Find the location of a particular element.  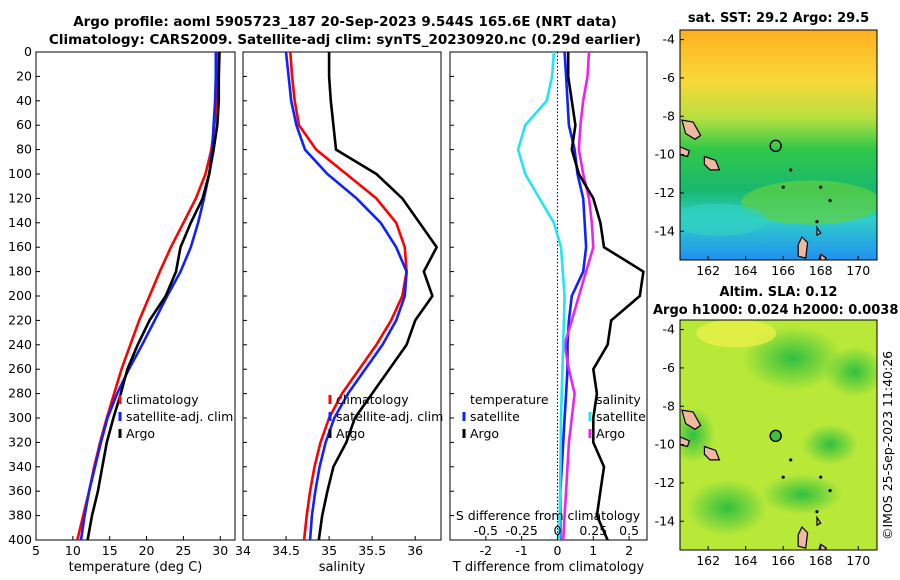

y-tick-label: 100 is located at coordinates (20, 173).